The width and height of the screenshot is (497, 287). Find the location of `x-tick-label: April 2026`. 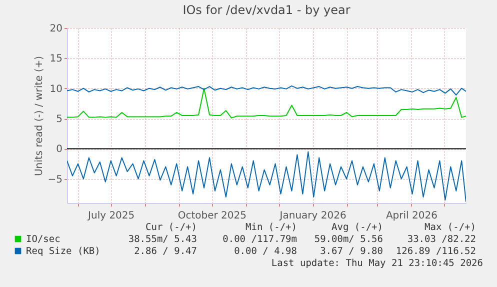

x-tick-label: April 2026 is located at coordinates (412, 216).